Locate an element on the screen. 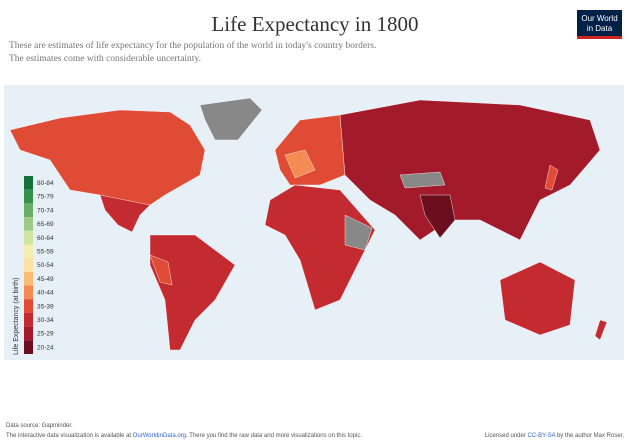  legend-label: 30-34 is located at coordinates (45, 320).